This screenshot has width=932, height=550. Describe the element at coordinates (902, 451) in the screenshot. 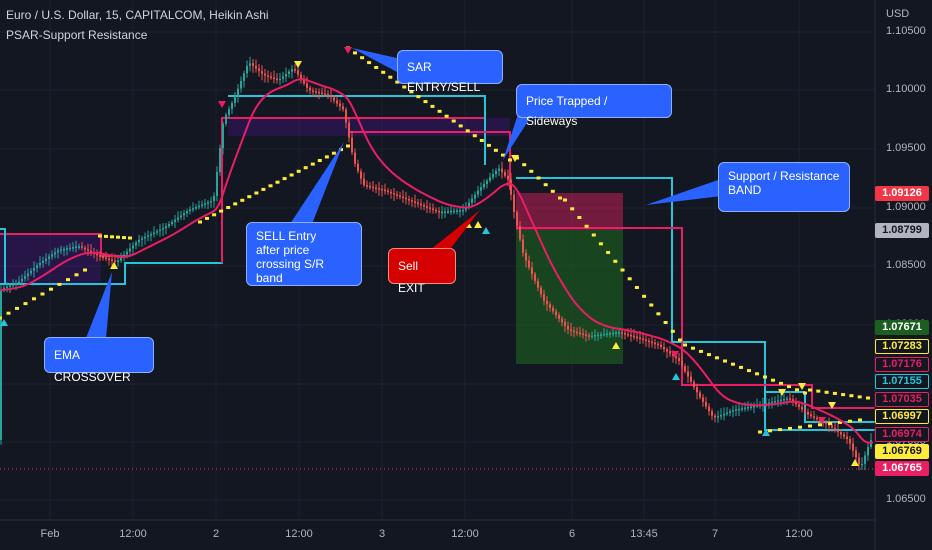

I see `price-tag: 1.06769` at that location.